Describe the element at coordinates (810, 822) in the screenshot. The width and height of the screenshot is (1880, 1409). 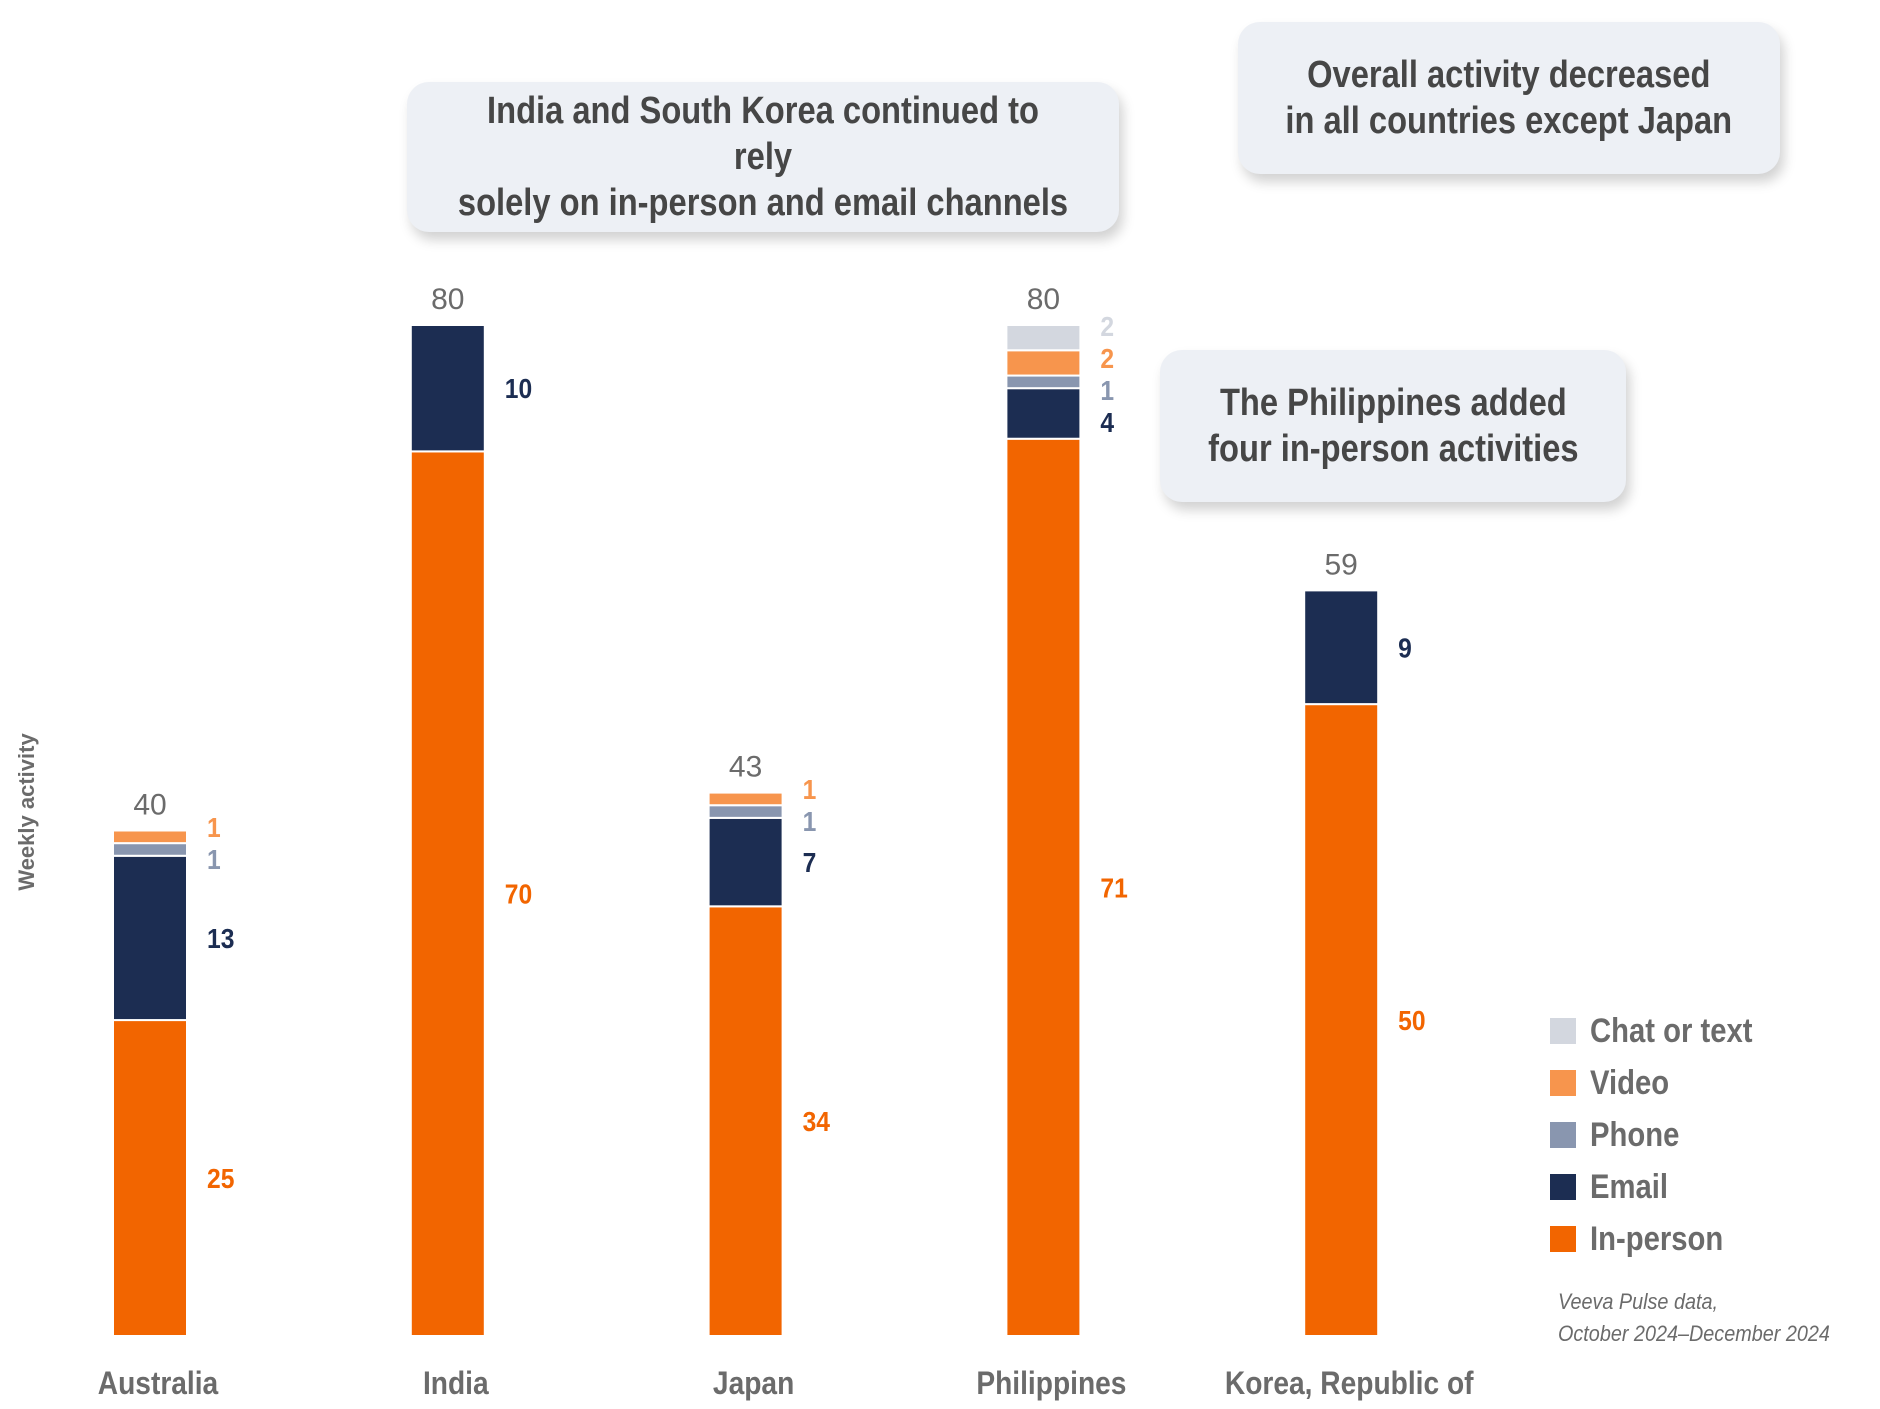
I see `value-label-japan-phone: 1` at that location.